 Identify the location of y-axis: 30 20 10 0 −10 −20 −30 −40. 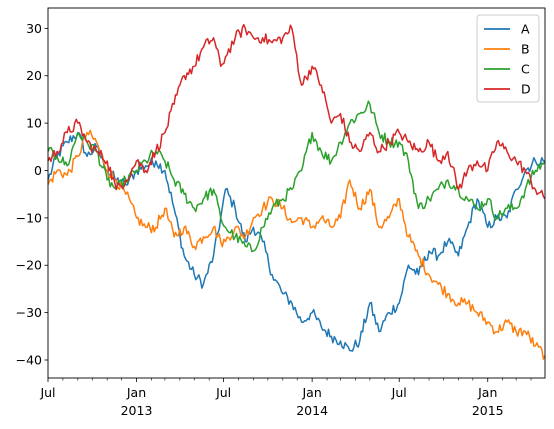
(32, 194).